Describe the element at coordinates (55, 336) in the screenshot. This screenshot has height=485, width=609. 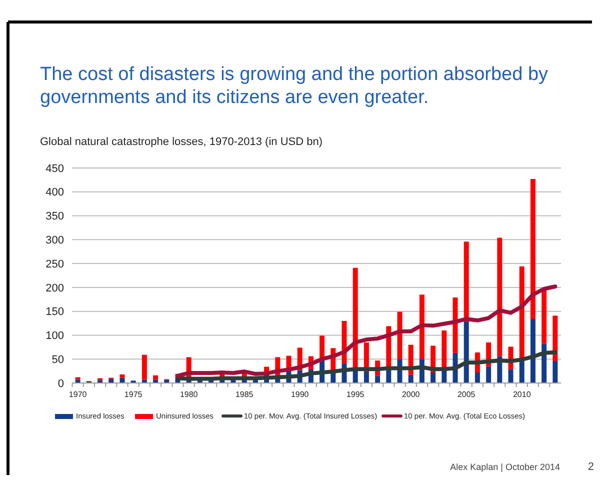
I see `y-tick-label: 100` at that location.